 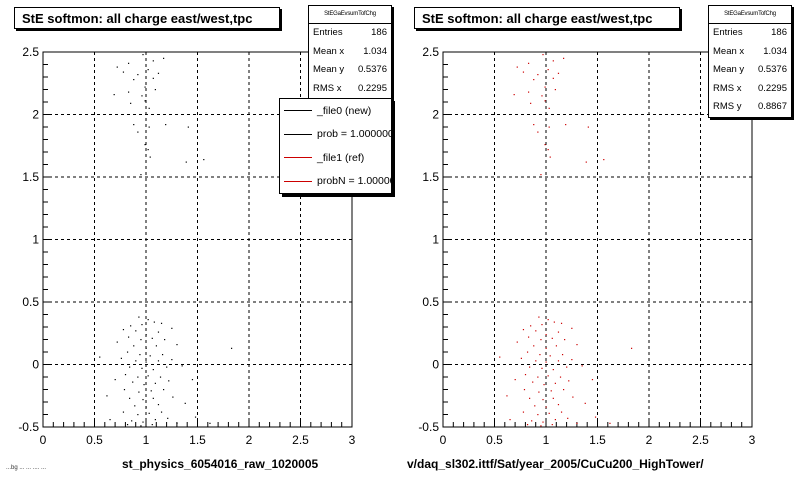 I want to click on y-tick-label: 1, so click(x=435, y=240).